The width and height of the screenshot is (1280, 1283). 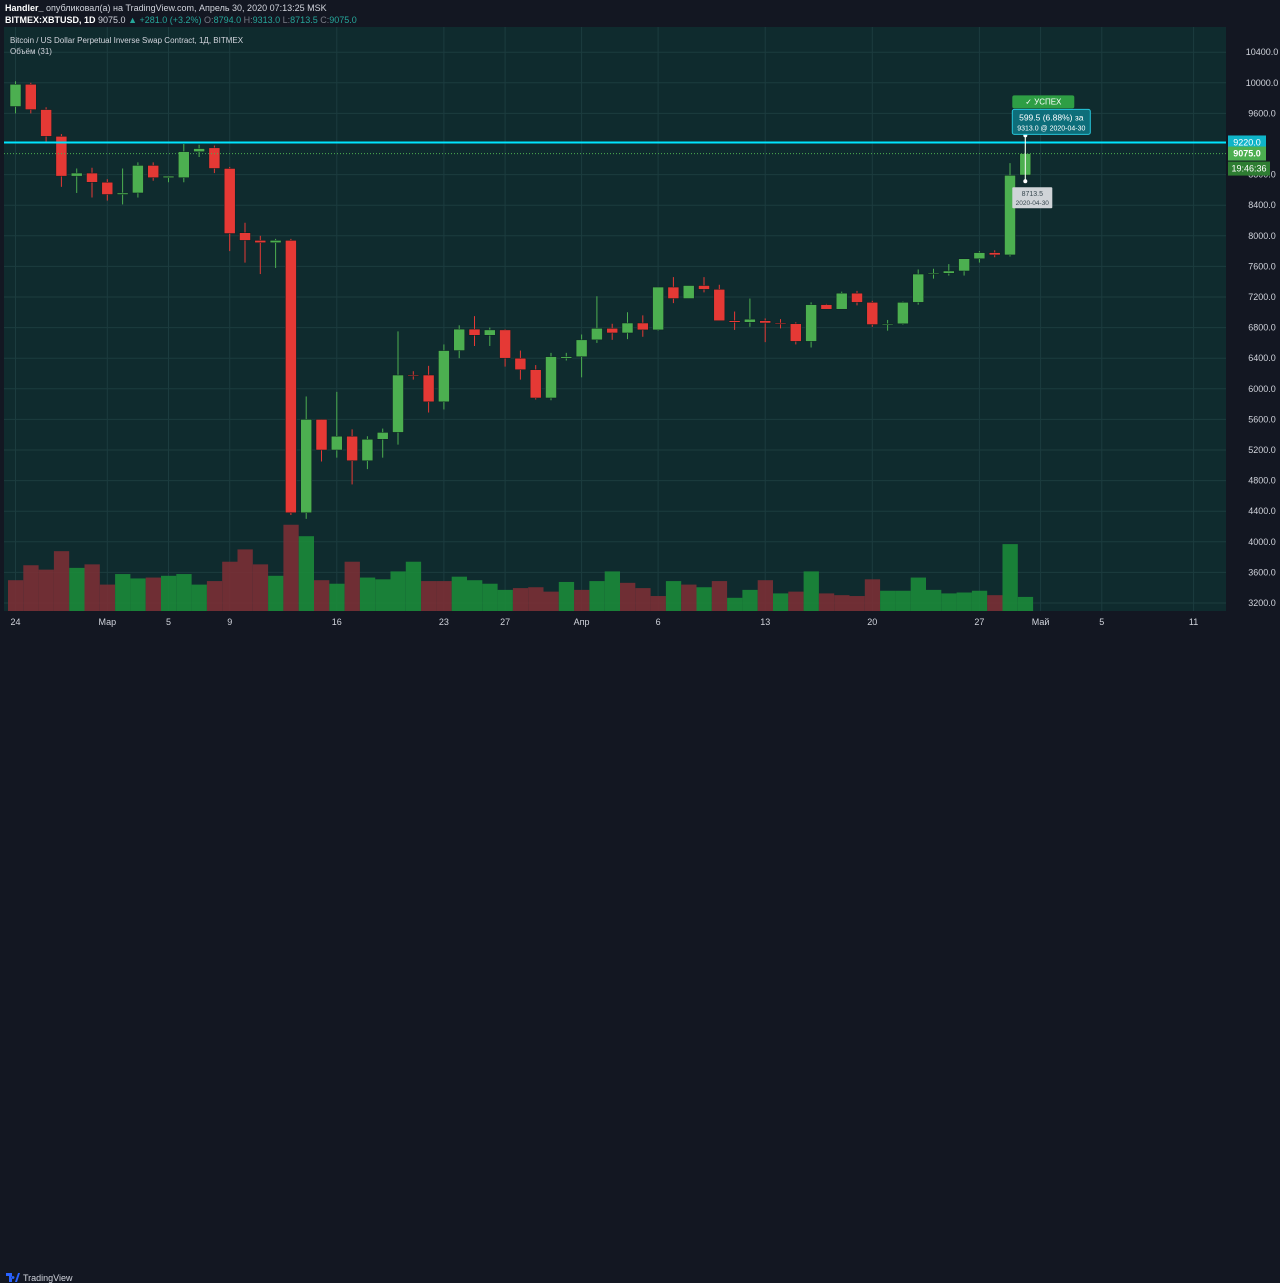 What do you see at coordinates (39, 1278) in the screenshot?
I see `tradingview-logo: TradingView` at bounding box center [39, 1278].